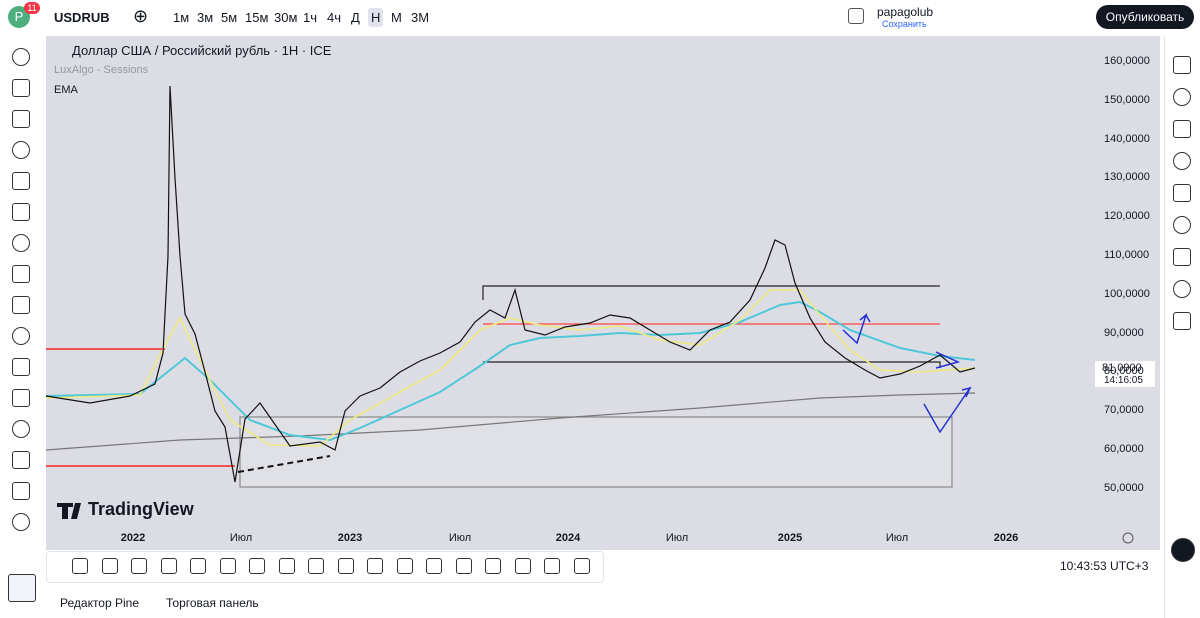 The width and height of the screenshot is (1200, 618). What do you see at coordinates (1104, 566) in the screenshot?
I see `clock: 10:43:53 UTC+3` at bounding box center [1104, 566].